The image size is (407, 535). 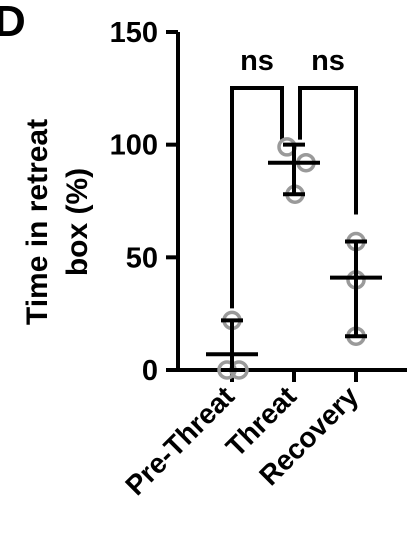 What do you see at coordinates (134, 33) in the screenshot?
I see `y-tick-label: 150` at bounding box center [134, 33].